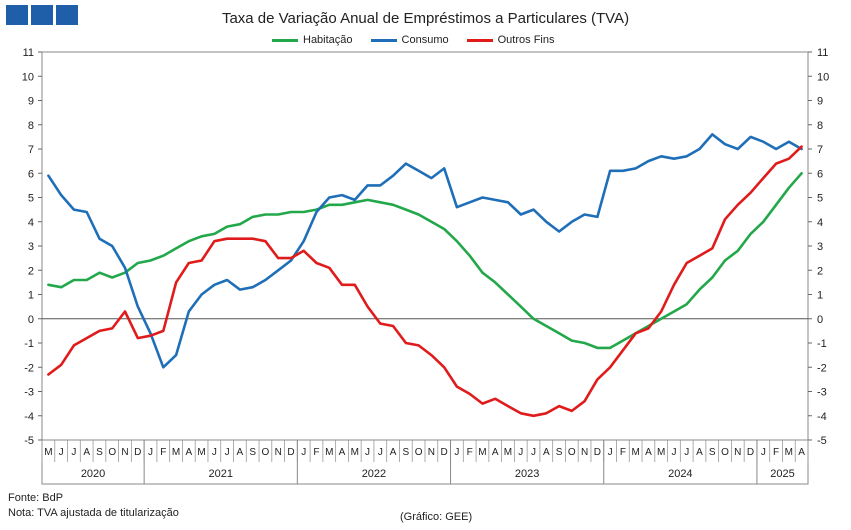  Describe the element at coordinates (822, 393) in the screenshot. I see `y-tick-label-right: -3` at that location.